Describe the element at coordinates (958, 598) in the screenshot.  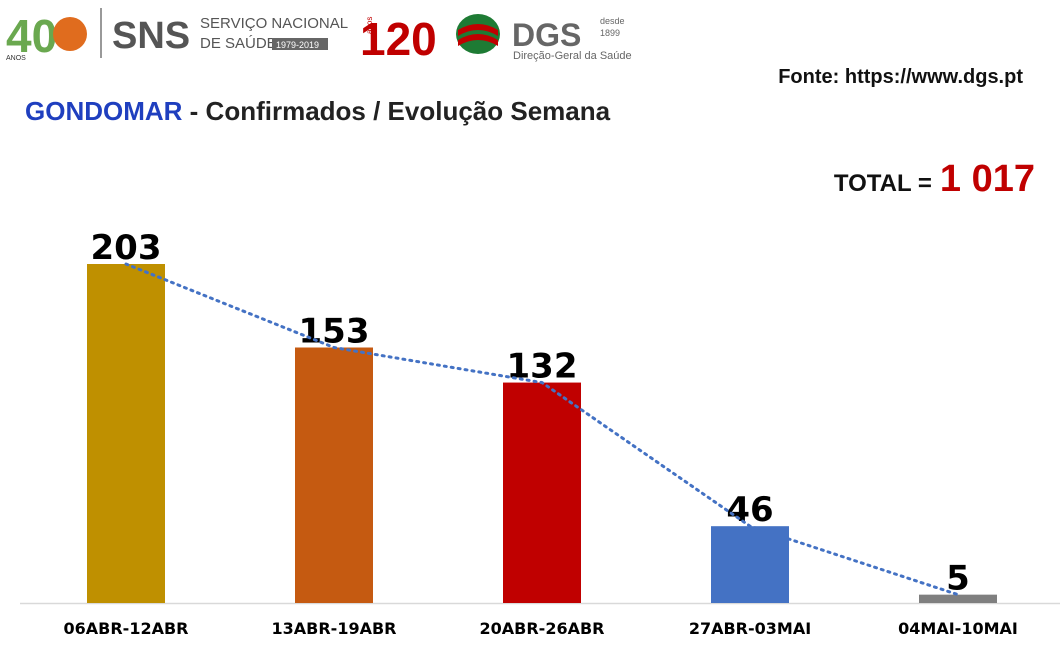
I see `bar-04mai-10mai` at that location.